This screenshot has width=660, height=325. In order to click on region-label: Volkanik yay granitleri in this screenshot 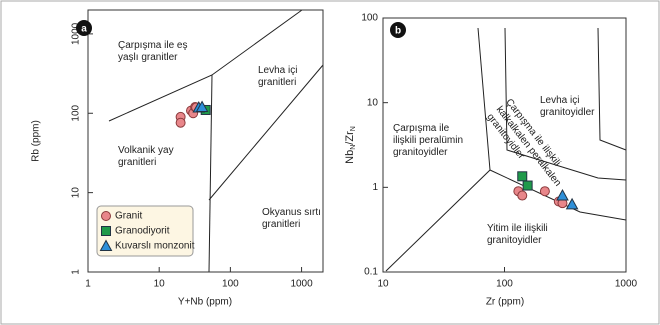, I will do `click(146, 156)`.